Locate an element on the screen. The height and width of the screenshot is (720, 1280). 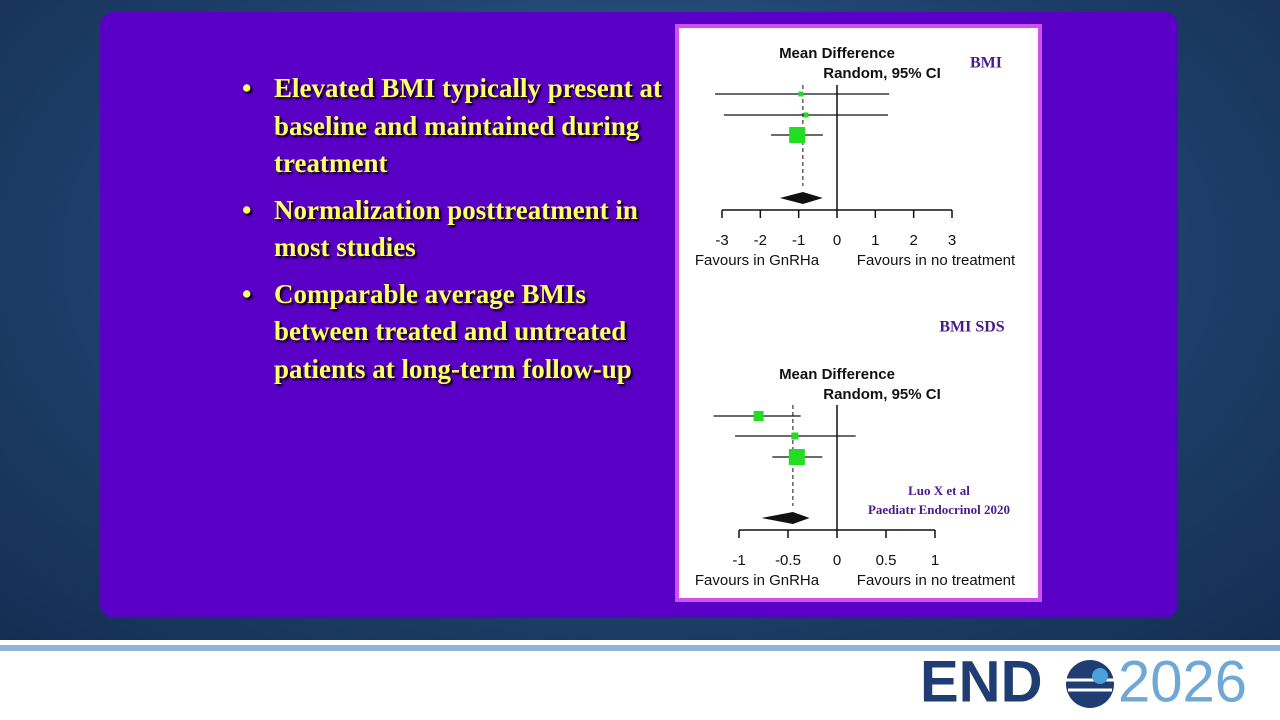
x-tick-label: 0.5 is located at coordinates (886, 560).